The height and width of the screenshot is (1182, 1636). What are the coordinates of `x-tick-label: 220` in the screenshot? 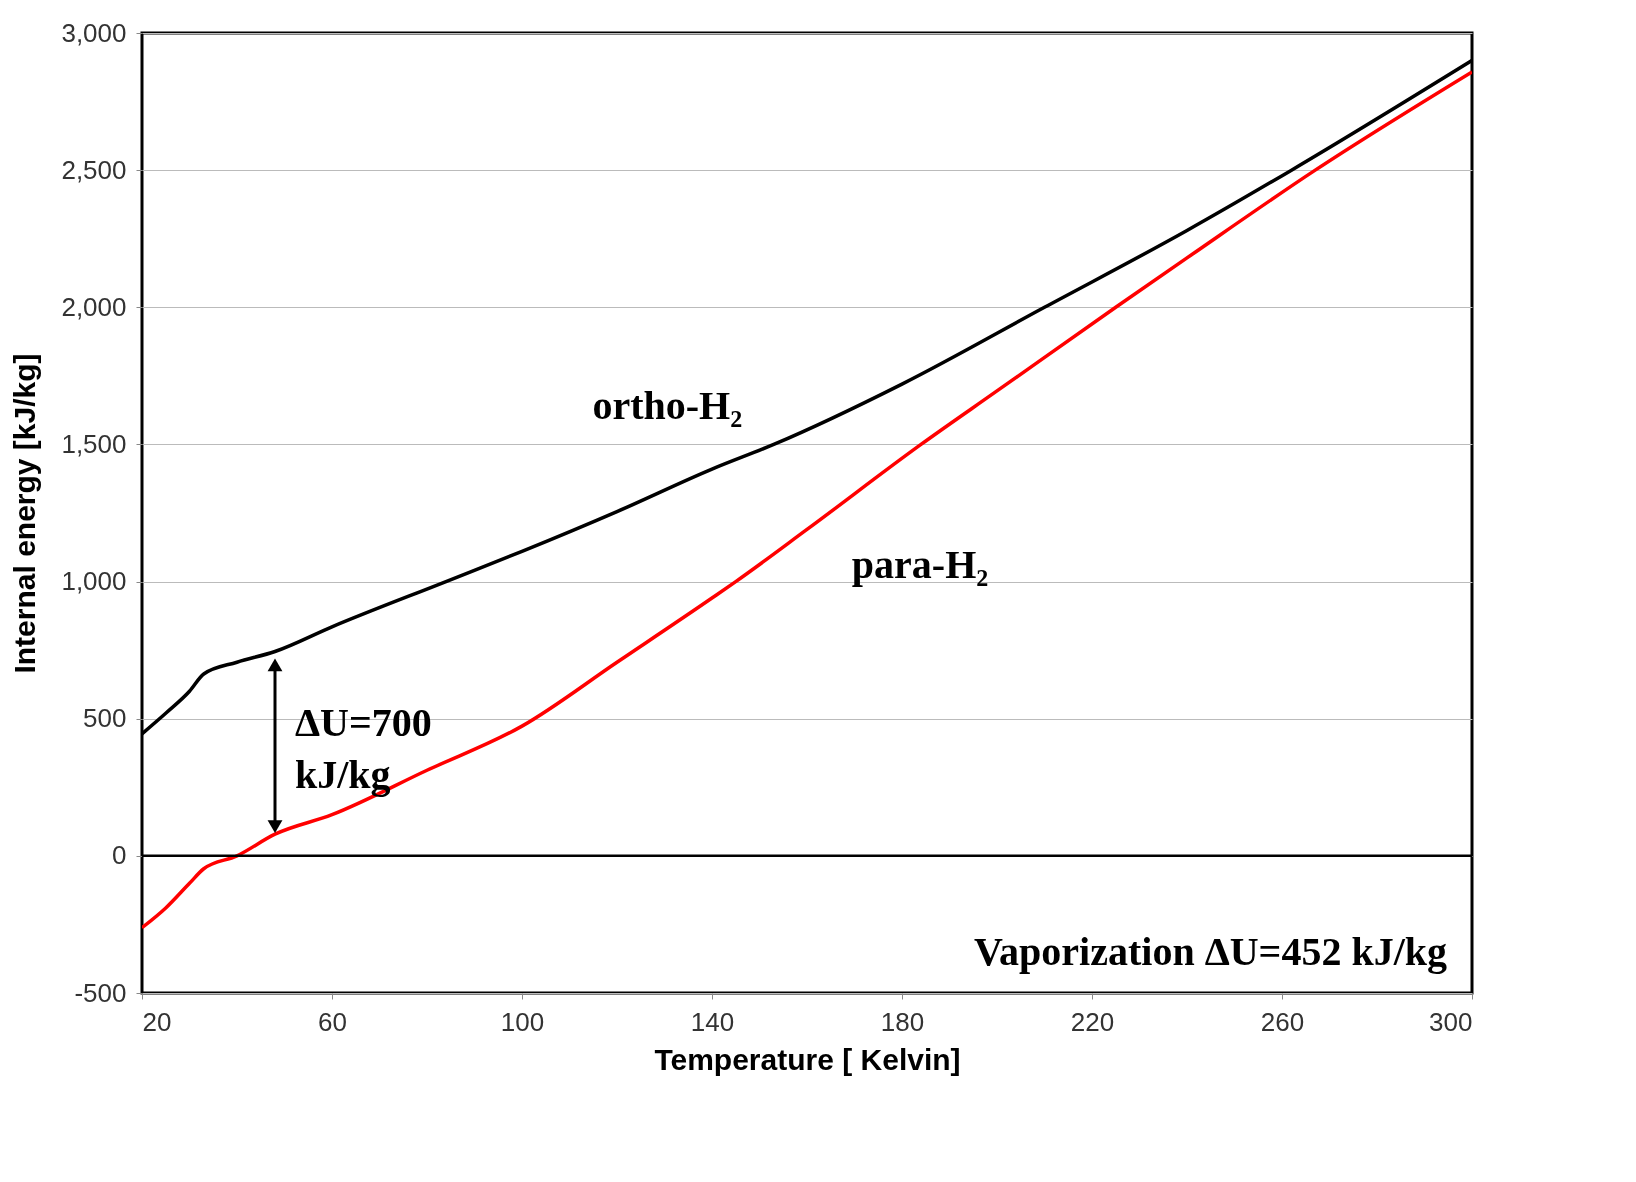 It's located at (1092, 1021).